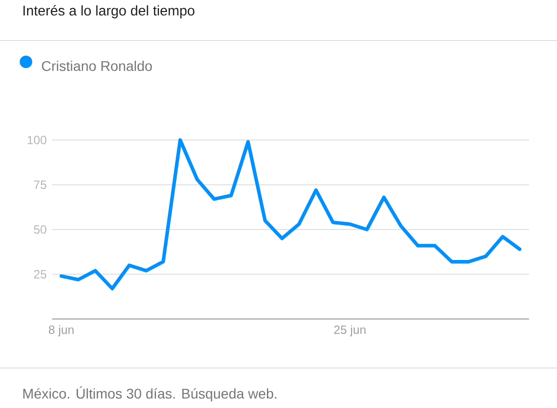 The height and width of the screenshot is (408, 557). I want to click on text: México. Últimos 30 días. Búsqueda web., so click(149, 394).